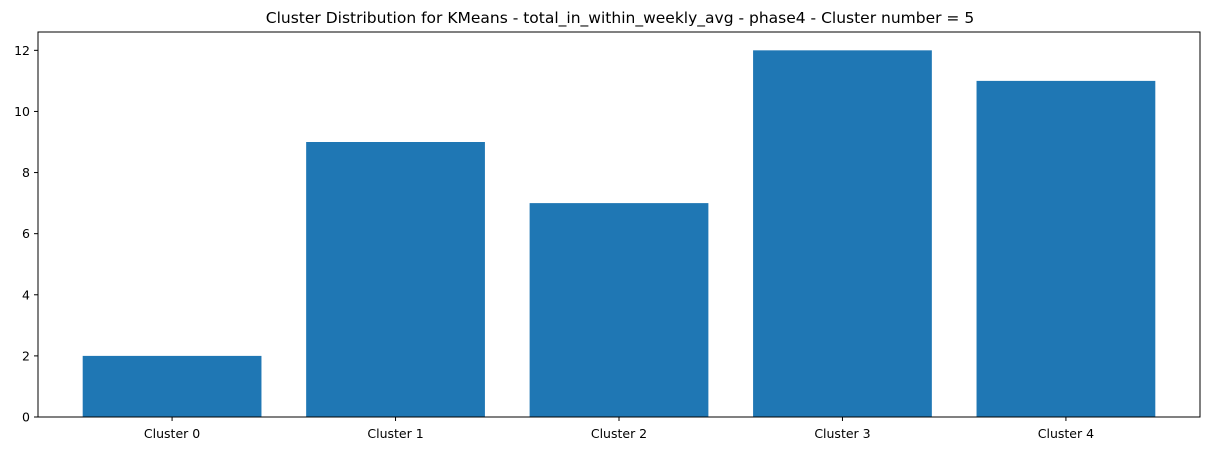 This screenshot has width=1209, height=451. What do you see at coordinates (22, 50) in the screenshot?
I see `y-tick-label: 12` at bounding box center [22, 50].